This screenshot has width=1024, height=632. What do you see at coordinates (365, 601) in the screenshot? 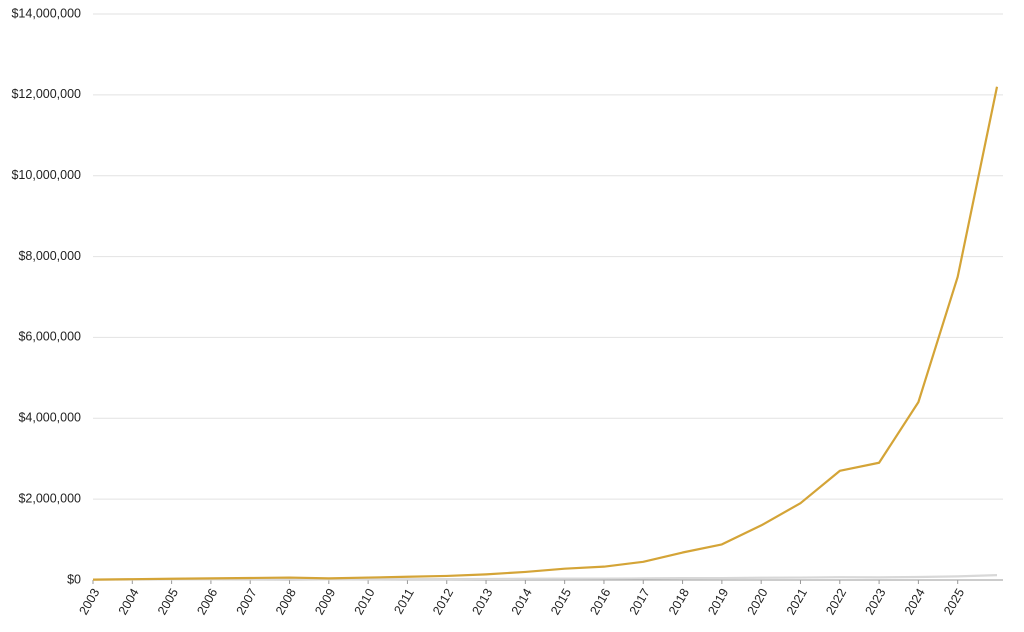
I see `x-tick-label: 2010` at bounding box center [365, 601].